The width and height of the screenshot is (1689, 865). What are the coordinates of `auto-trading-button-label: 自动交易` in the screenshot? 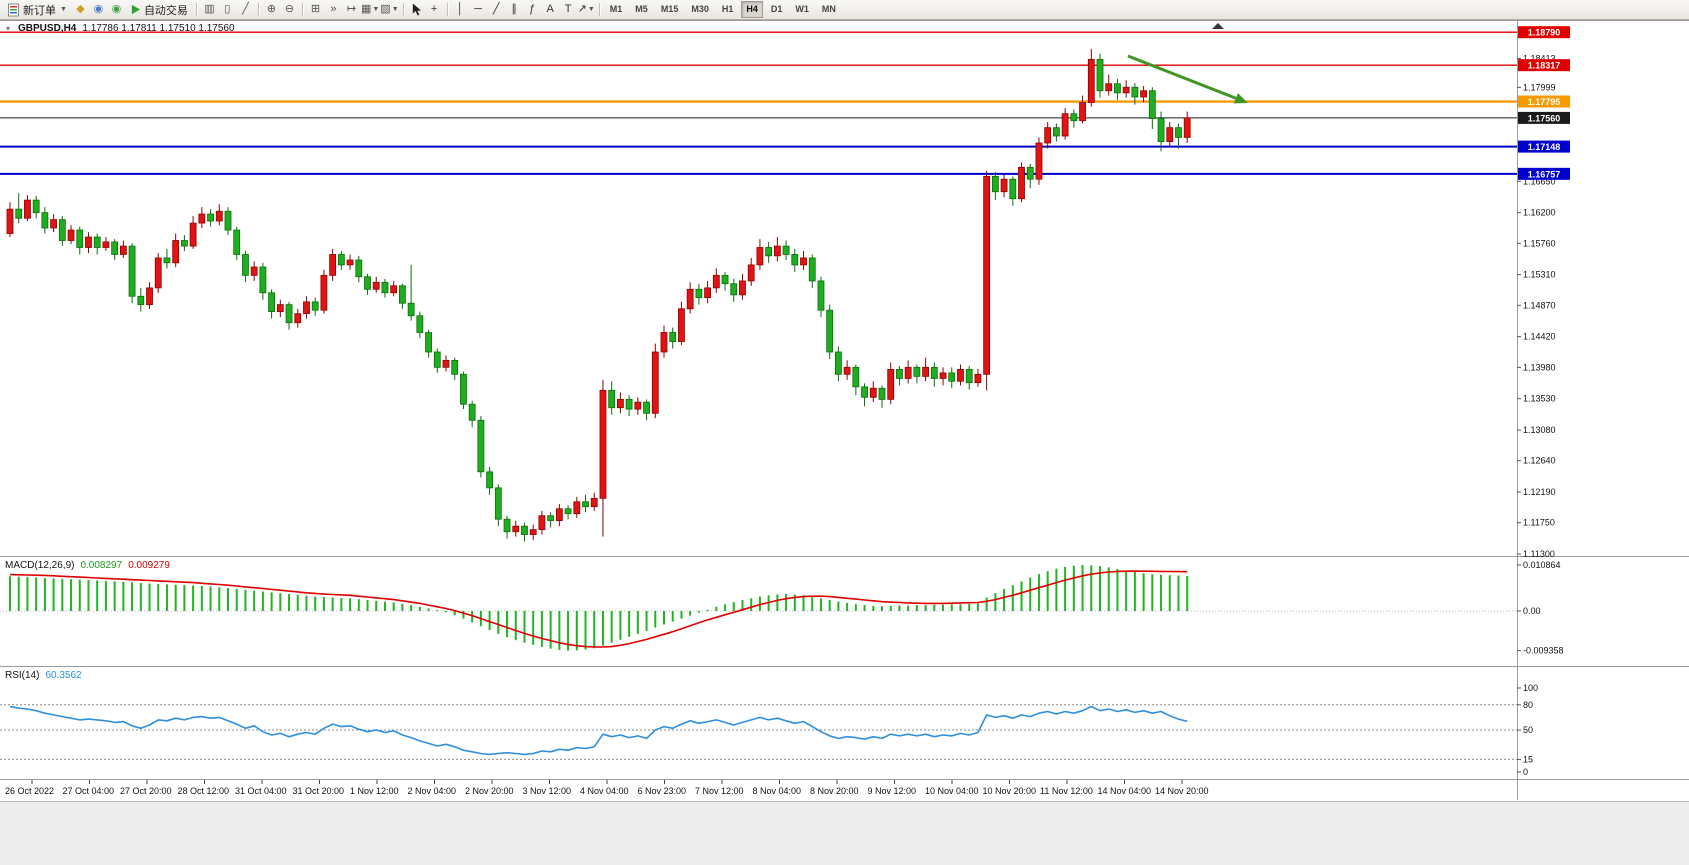 It's located at (165, 10).